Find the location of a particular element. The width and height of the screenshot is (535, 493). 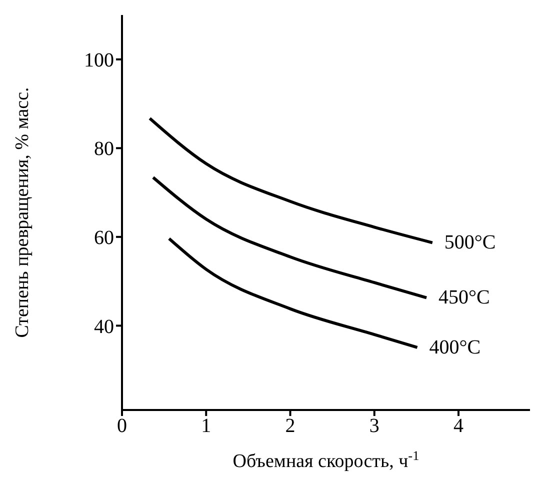

x-axis-title: Объемная скорость, ч$^{-1}$ is located at coordinates (326, 460).